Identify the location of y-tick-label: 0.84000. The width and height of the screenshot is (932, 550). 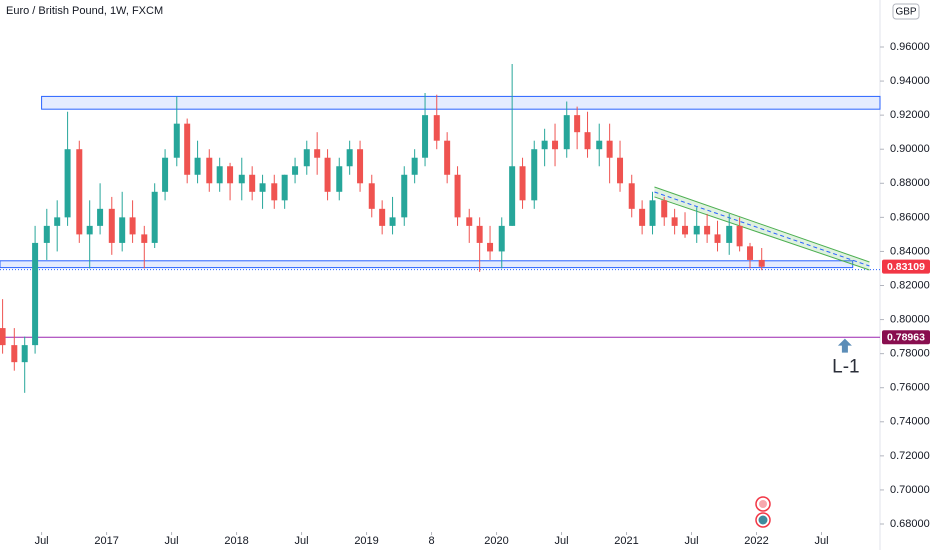
(910, 251).